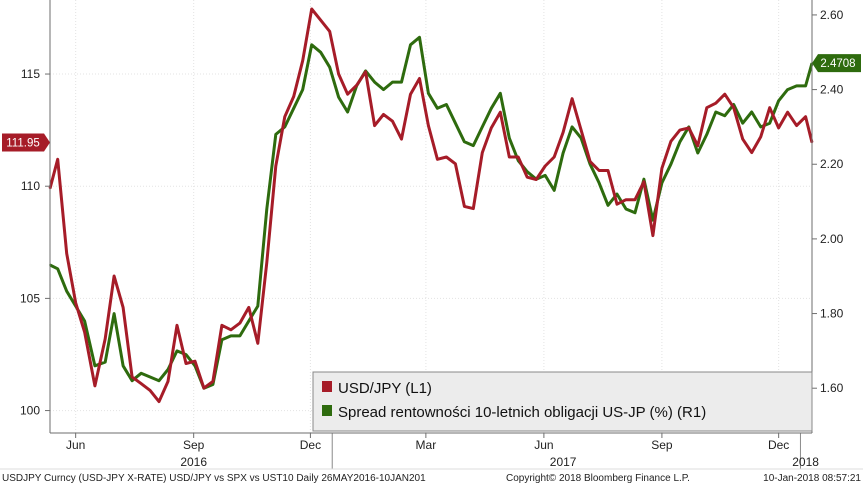 The height and width of the screenshot is (486, 863). What do you see at coordinates (310, 445) in the screenshot?
I see `x-tick-label: Dec` at bounding box center [310, 445].